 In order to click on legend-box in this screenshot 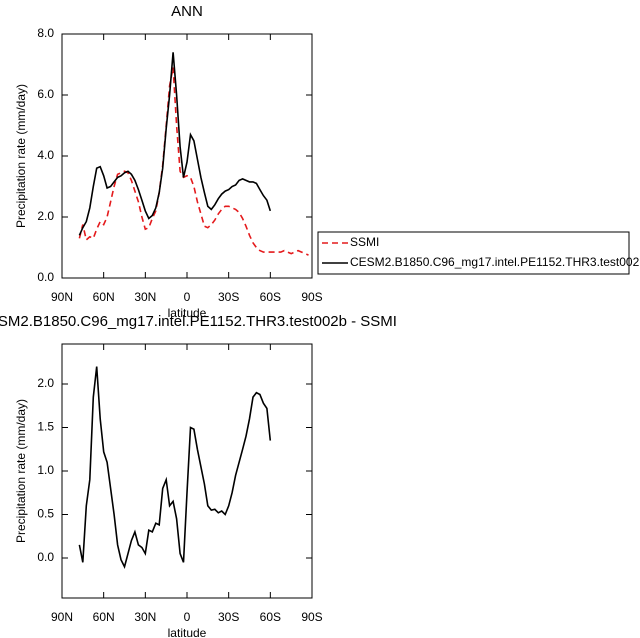, I will do `click(473, 253)`.